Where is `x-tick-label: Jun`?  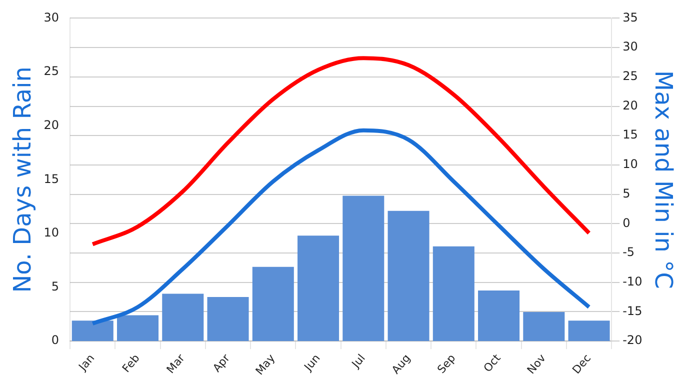
x-tick-label: Jun is located at coordinates (312, 363).